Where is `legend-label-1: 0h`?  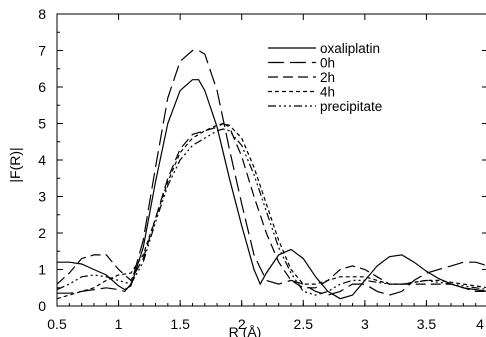 legend-label-1: 0h is located at coordinates (327, 63).